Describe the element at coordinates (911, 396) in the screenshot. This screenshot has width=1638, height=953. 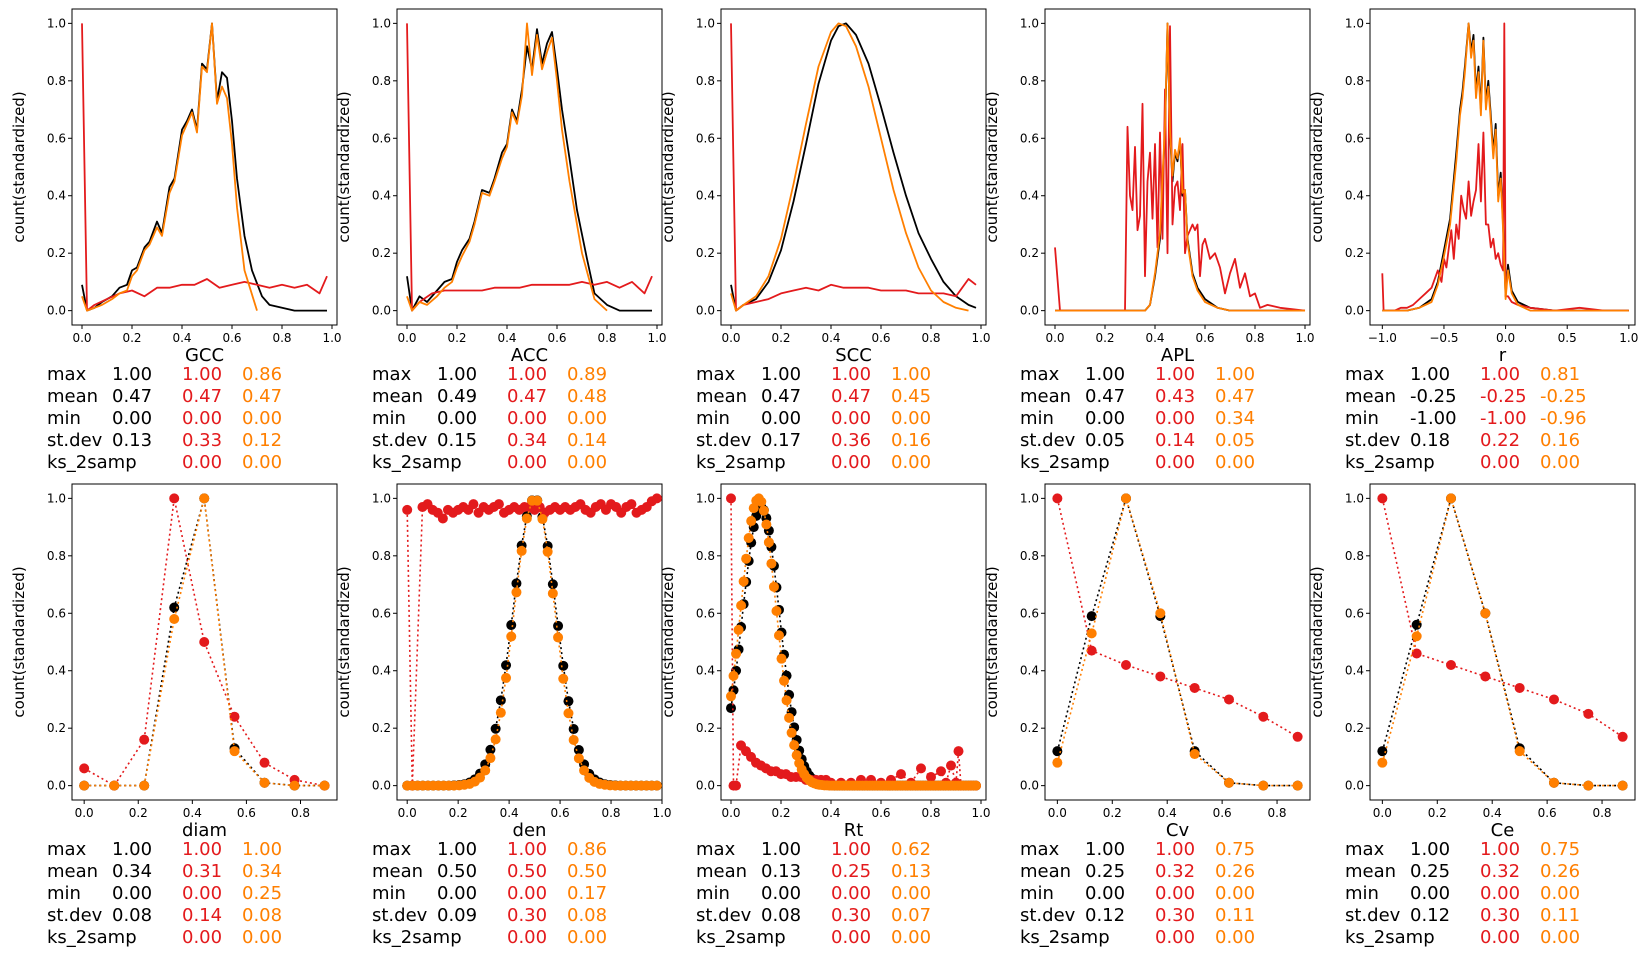
I see `stat-value-orange: 0.45` at that location.